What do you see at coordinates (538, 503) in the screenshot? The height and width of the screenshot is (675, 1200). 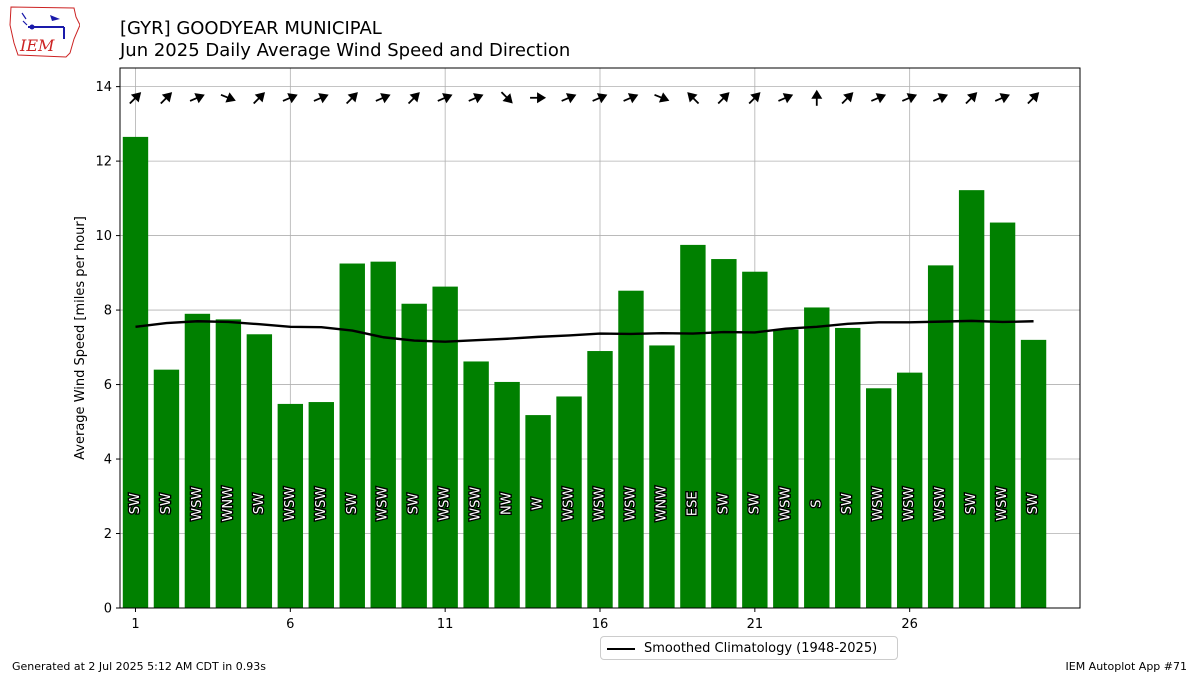 I see `direction-label-day-14: W` at bounding box center [538, 503].